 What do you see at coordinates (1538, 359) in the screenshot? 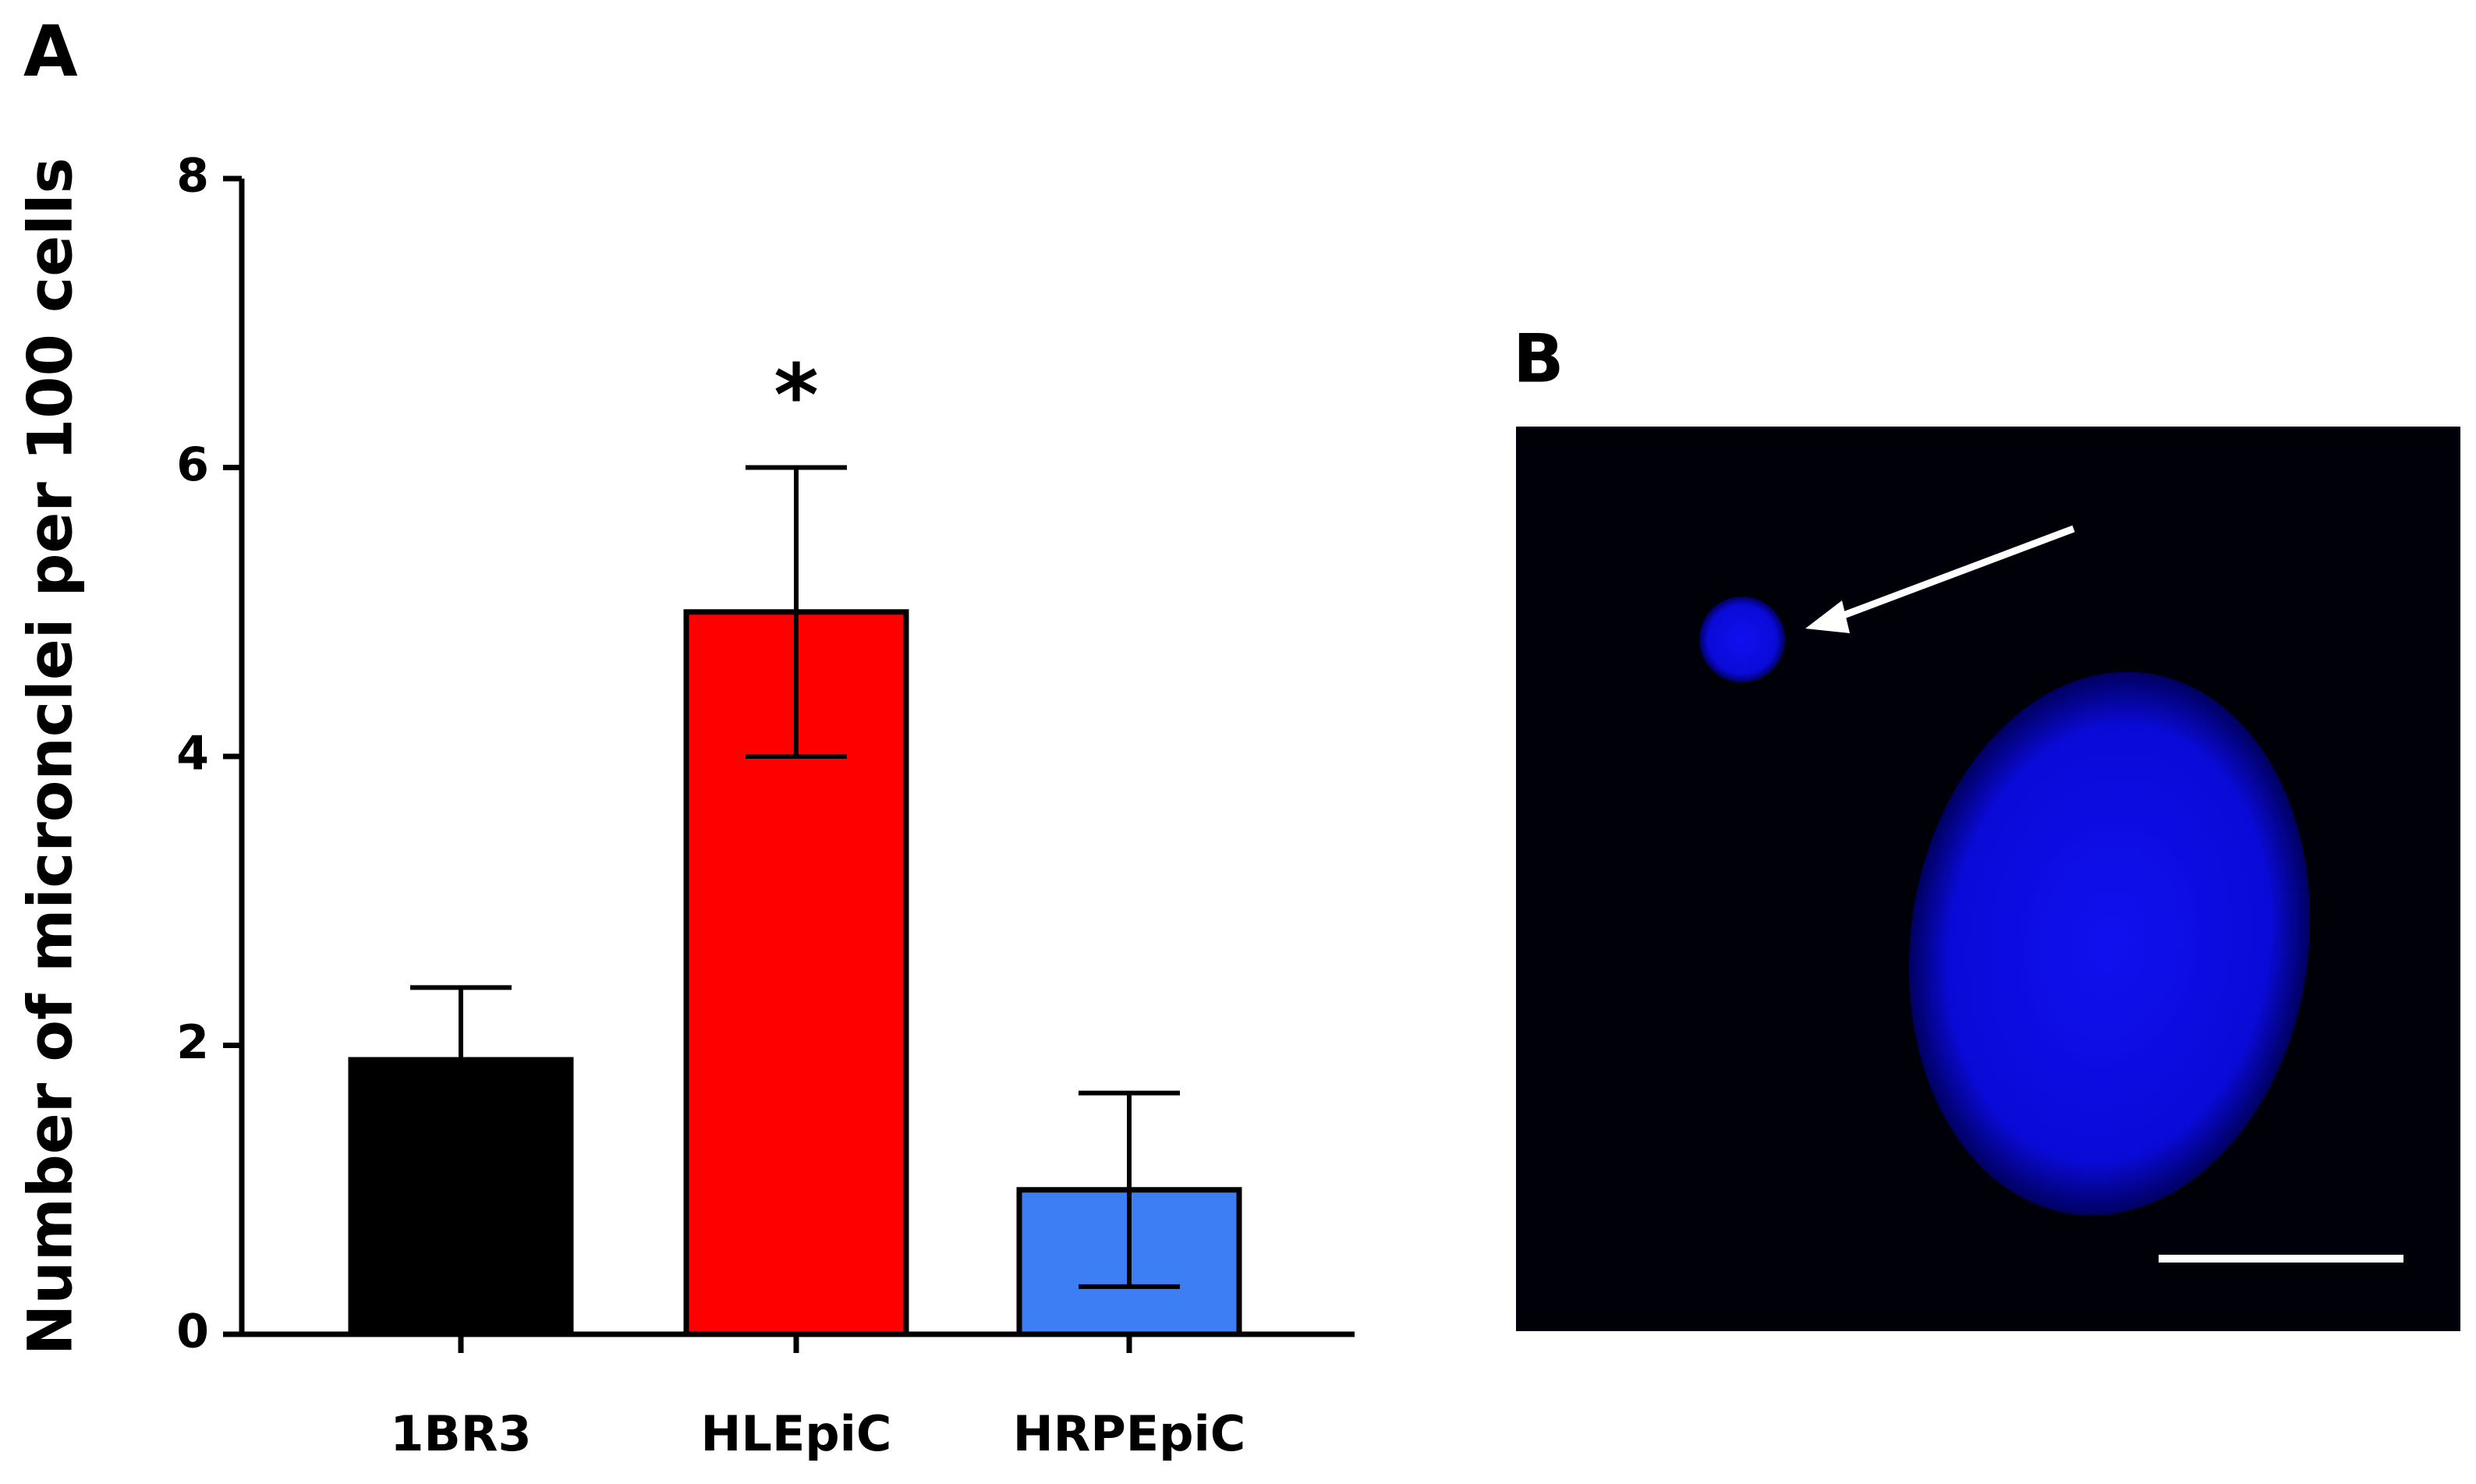
I see `panel-label: B` at bounding box center [1538, 359].